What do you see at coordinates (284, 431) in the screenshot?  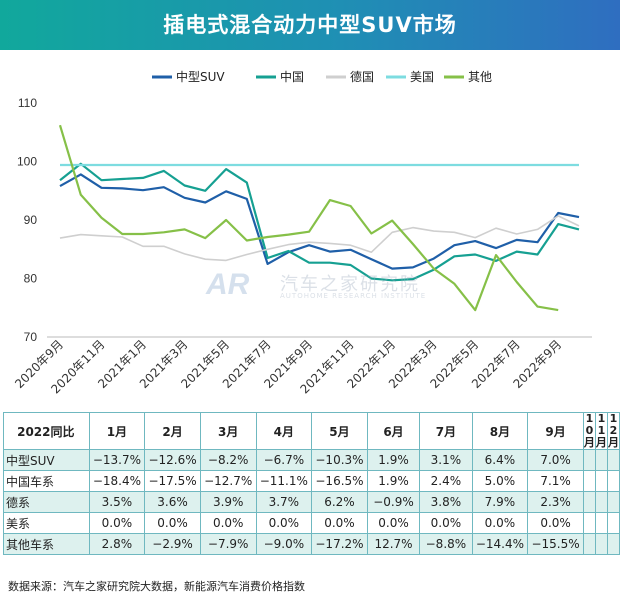 I see `month-header: 4月` at bounding box center [284, 431].